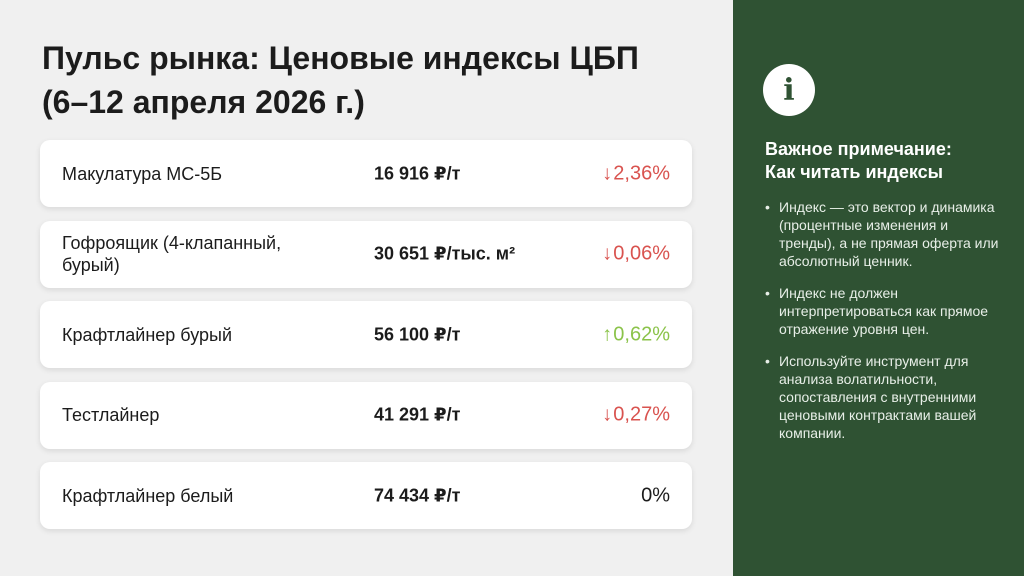 The height and width of the screenshot is (576, 1024). I want to click on index-change: ↓ 0,27%, so click(636, 415).